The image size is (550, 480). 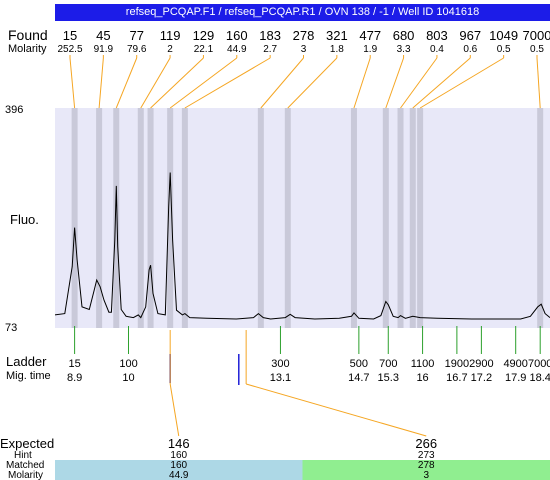 I want to click on expected-hint-label: 160, so click(x=178, y=455).